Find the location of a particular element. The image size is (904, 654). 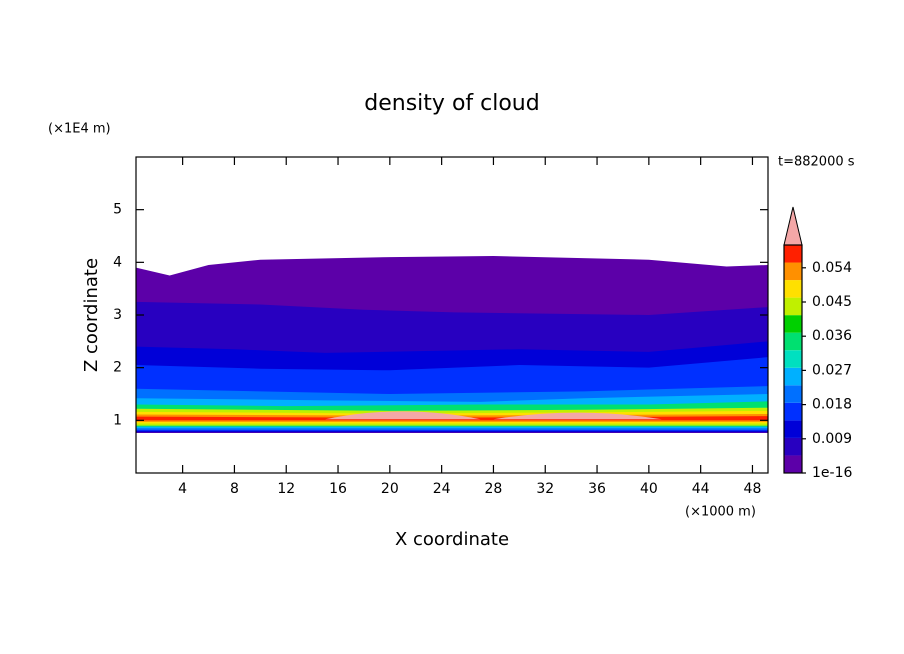

y-unit: (×1E4 m) is located at coordinates (79, 129).